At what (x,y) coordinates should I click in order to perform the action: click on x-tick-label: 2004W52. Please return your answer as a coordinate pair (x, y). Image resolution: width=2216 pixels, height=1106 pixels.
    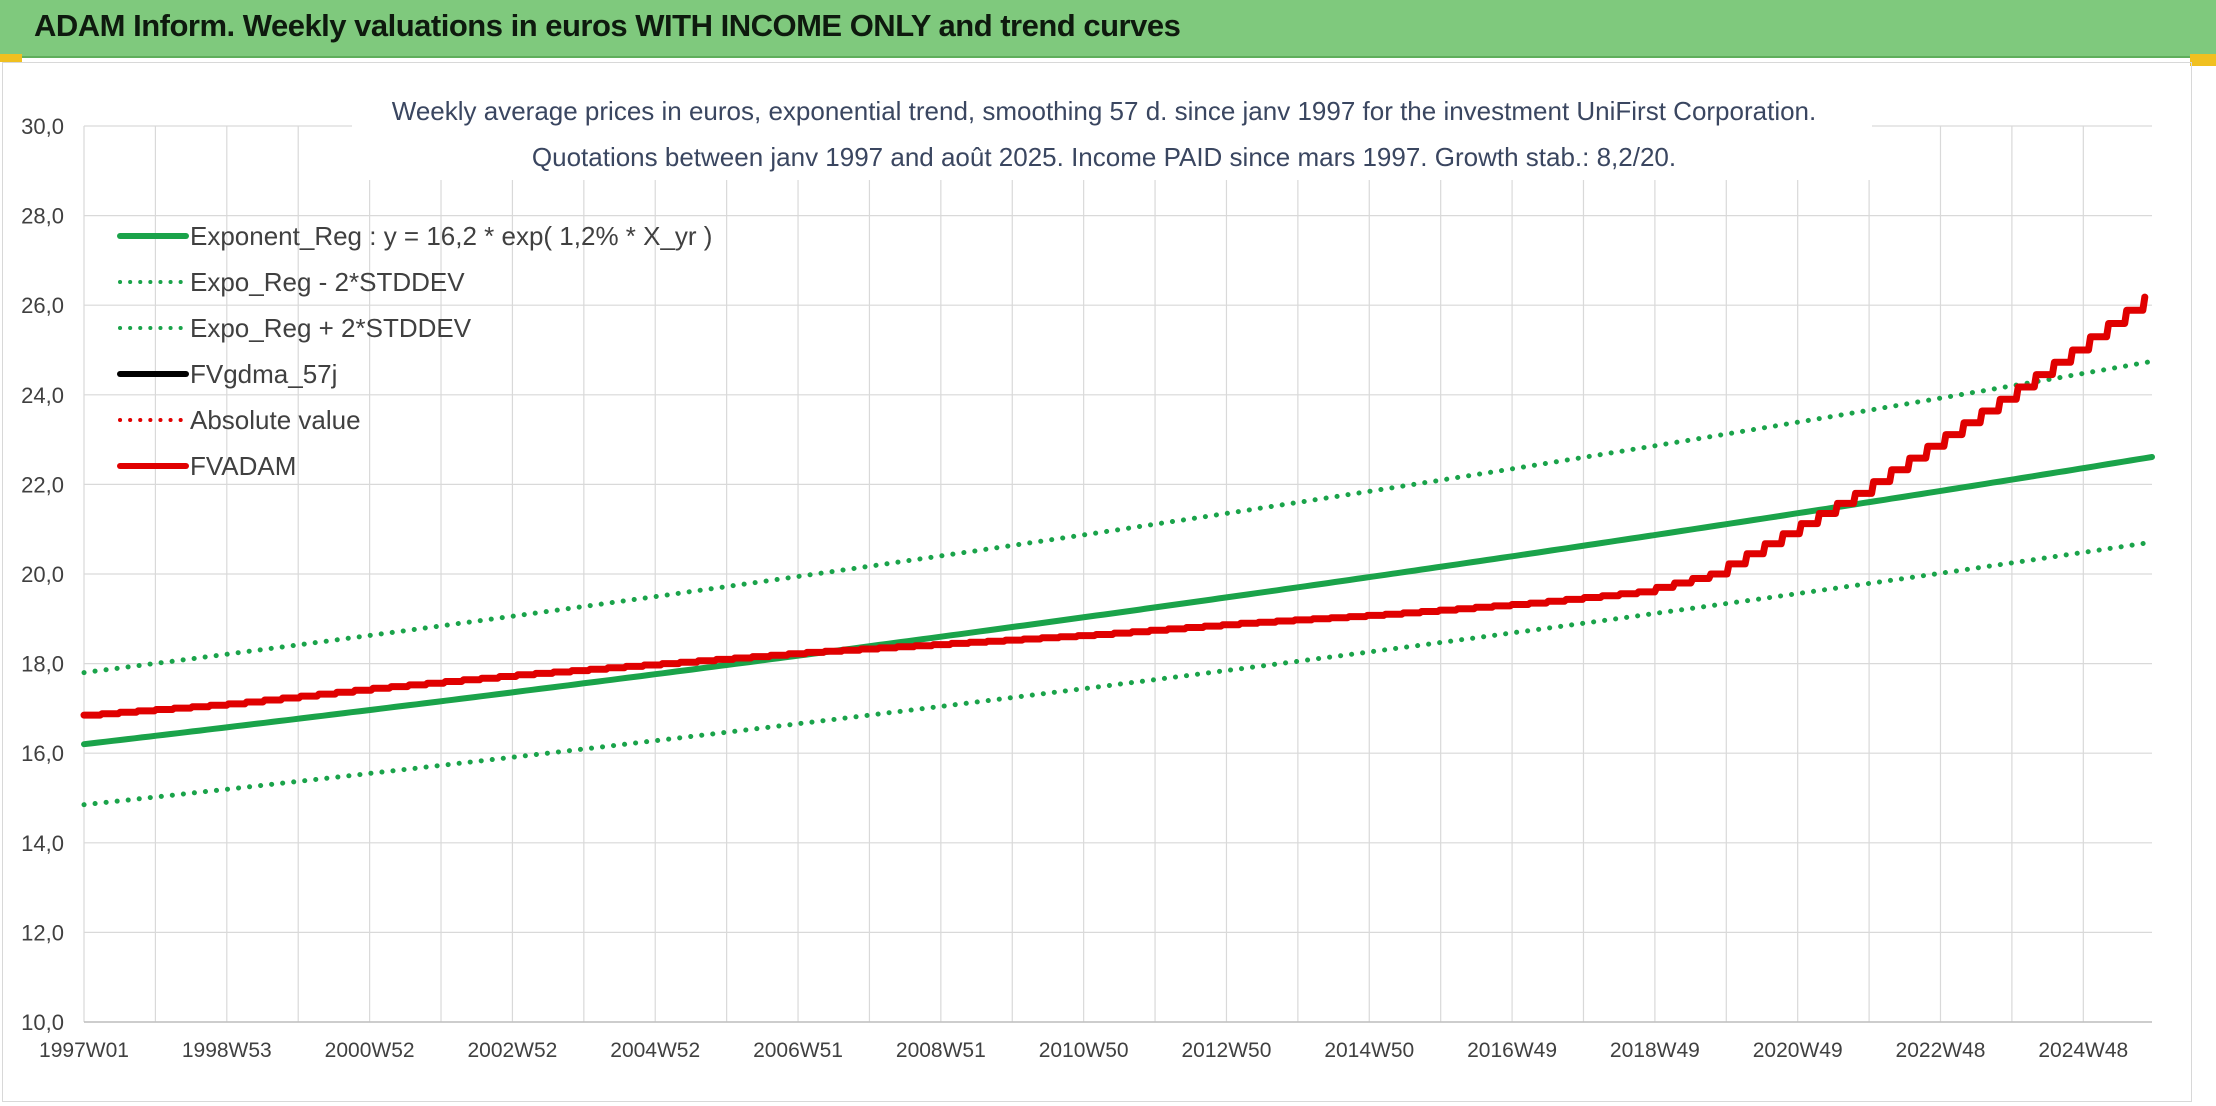
    Looking at the image, I should click on (655, 1050).